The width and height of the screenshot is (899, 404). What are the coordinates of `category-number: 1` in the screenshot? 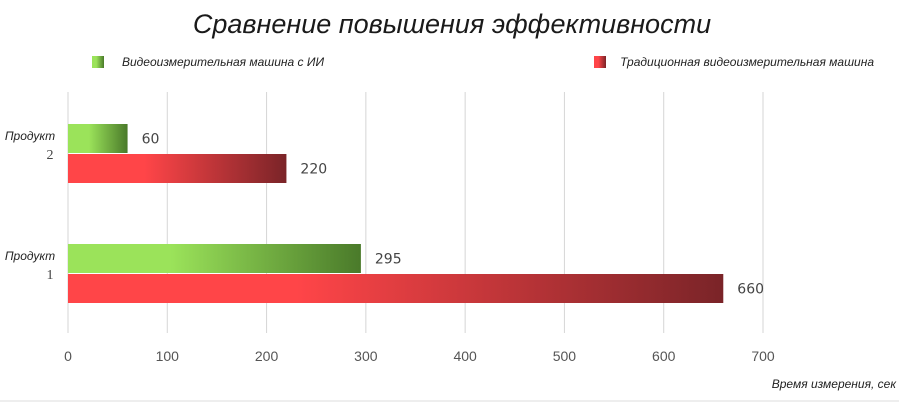 It's located at (50, 275).